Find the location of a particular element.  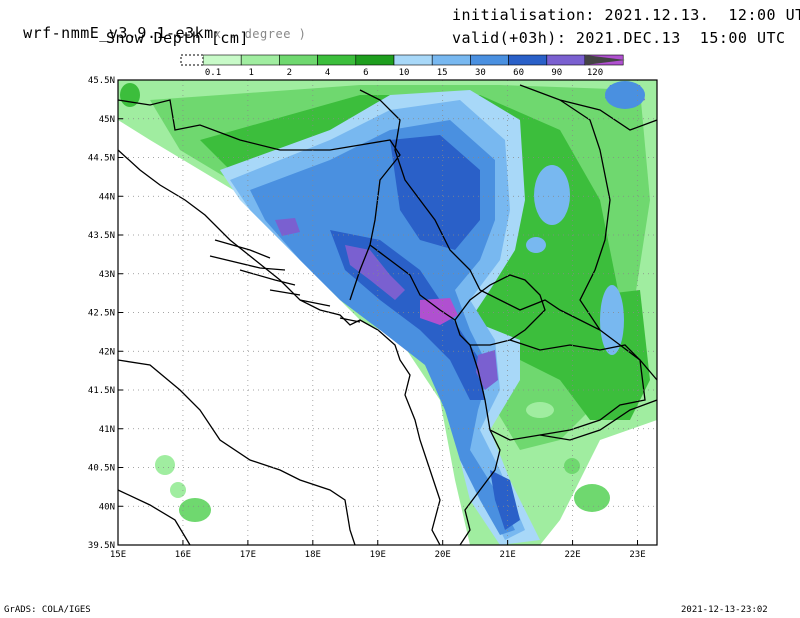

colorbar-label: 90 is located at coordinates (557, 73).